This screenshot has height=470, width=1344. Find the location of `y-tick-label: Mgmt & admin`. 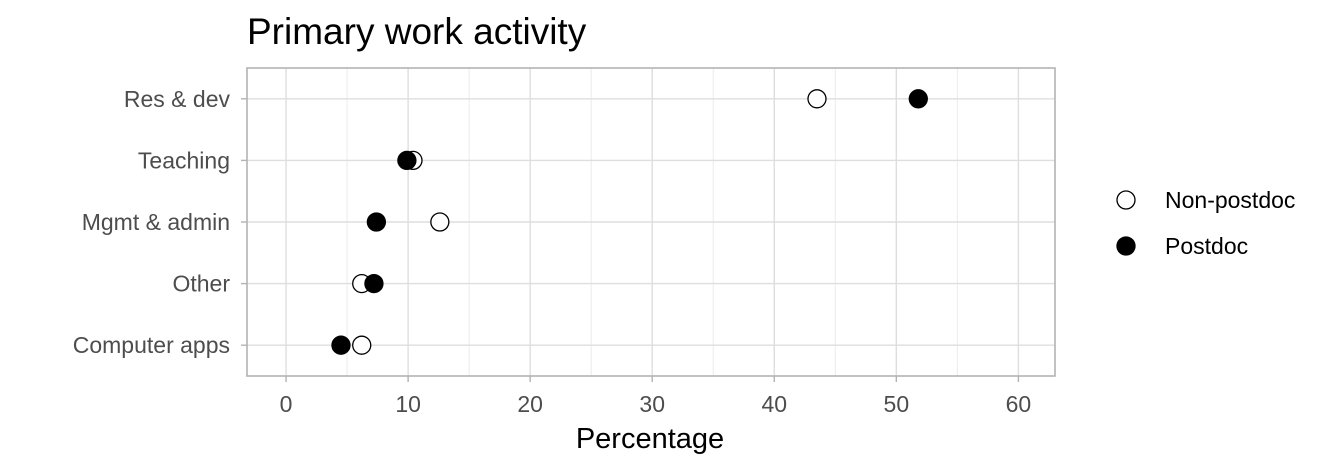

y-tick-label: Mgmt & admin is located at coordinates (156, 222).